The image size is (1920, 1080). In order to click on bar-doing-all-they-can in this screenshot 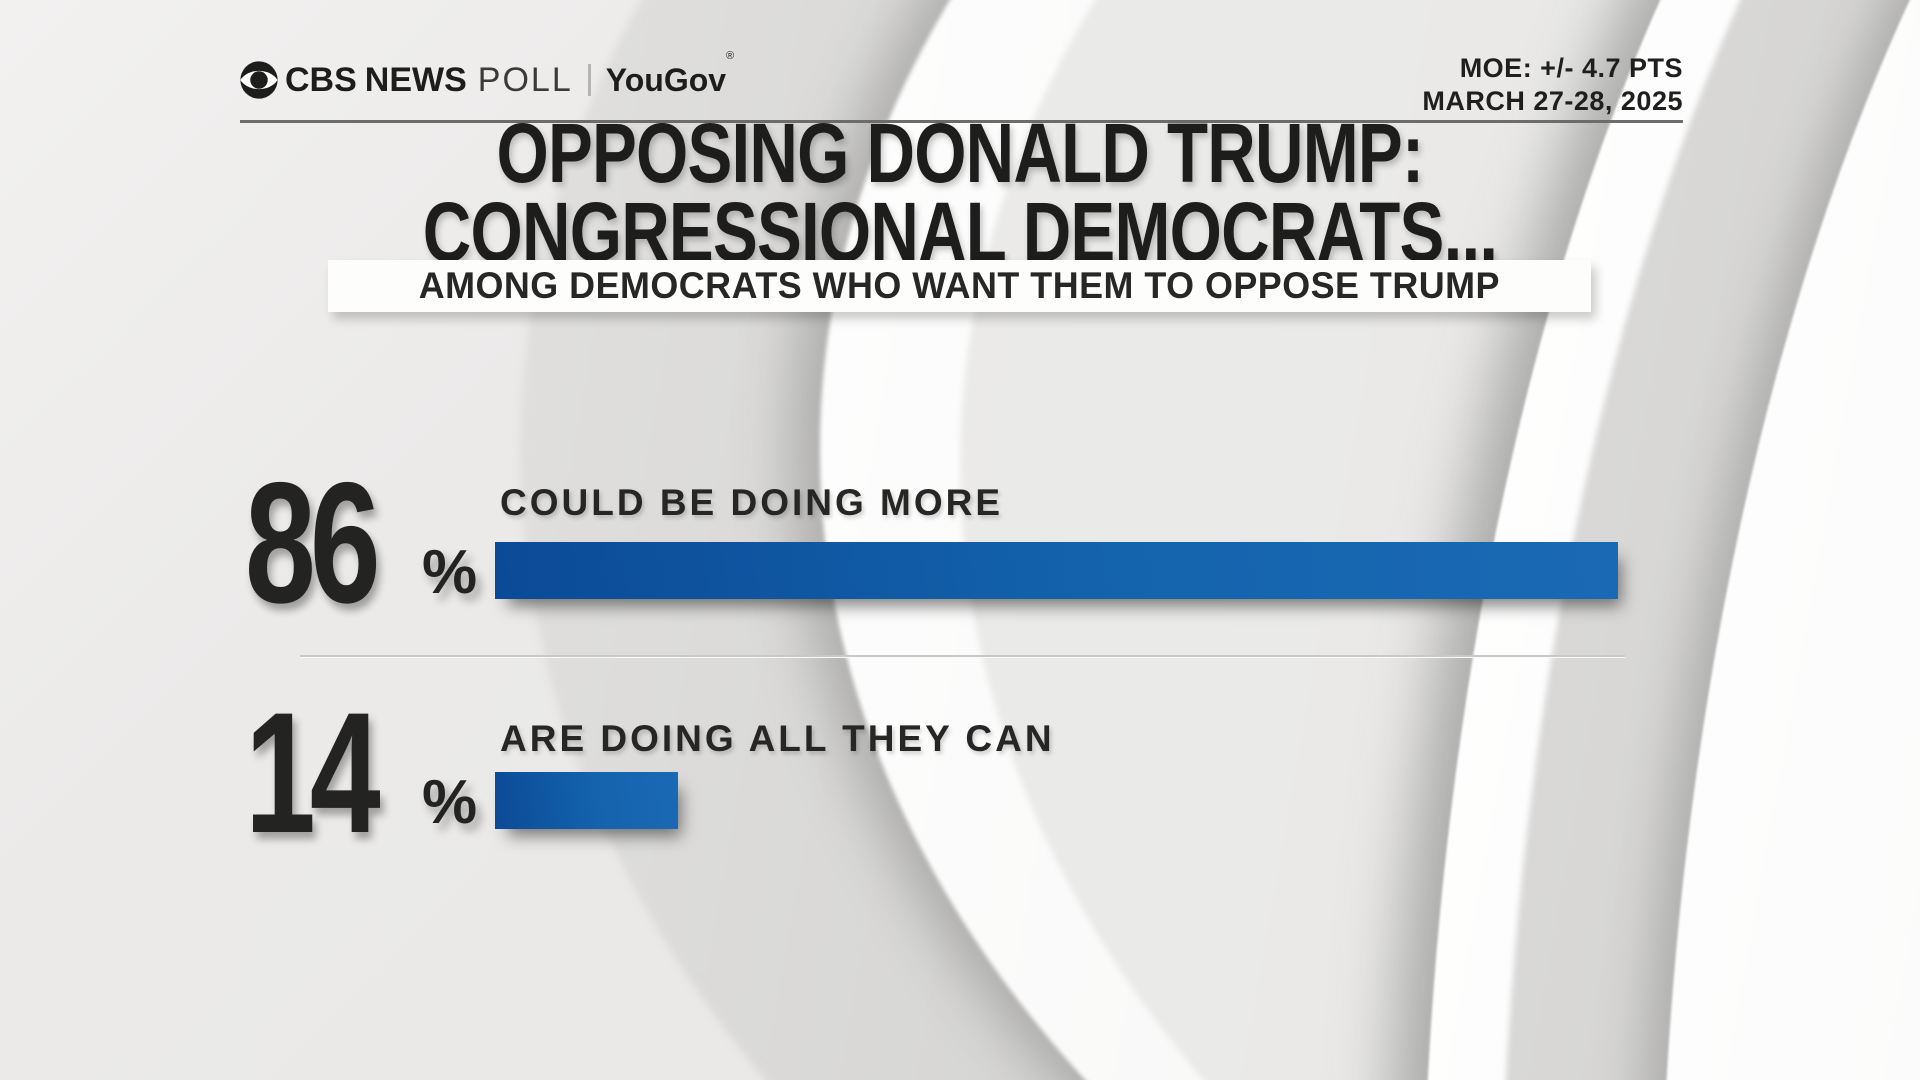, I will do `click(586, 800)`.